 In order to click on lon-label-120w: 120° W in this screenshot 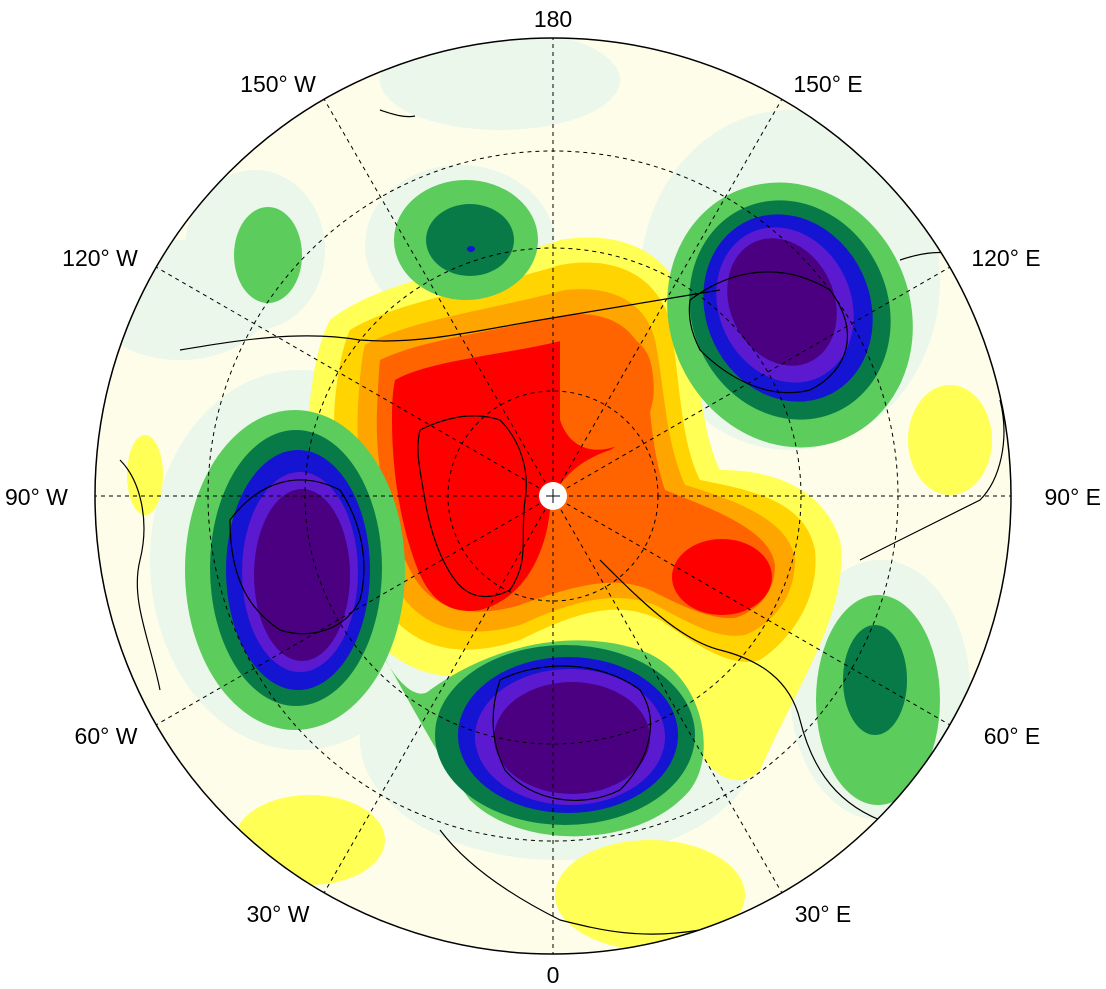, I will do `click(100, 258)`.